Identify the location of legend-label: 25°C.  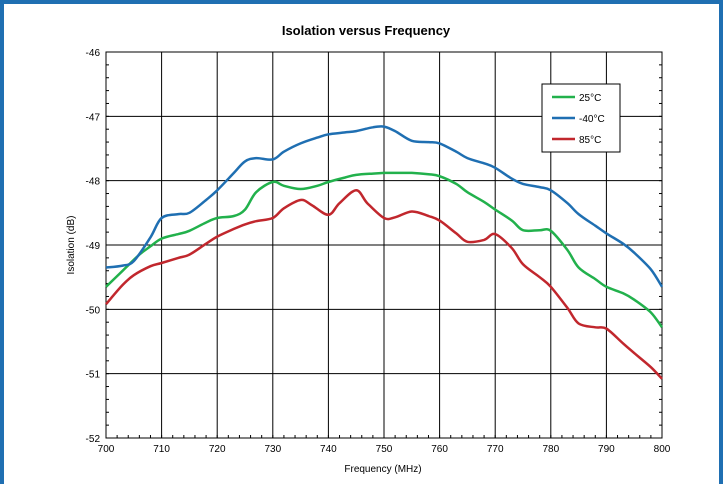
(590, 98).